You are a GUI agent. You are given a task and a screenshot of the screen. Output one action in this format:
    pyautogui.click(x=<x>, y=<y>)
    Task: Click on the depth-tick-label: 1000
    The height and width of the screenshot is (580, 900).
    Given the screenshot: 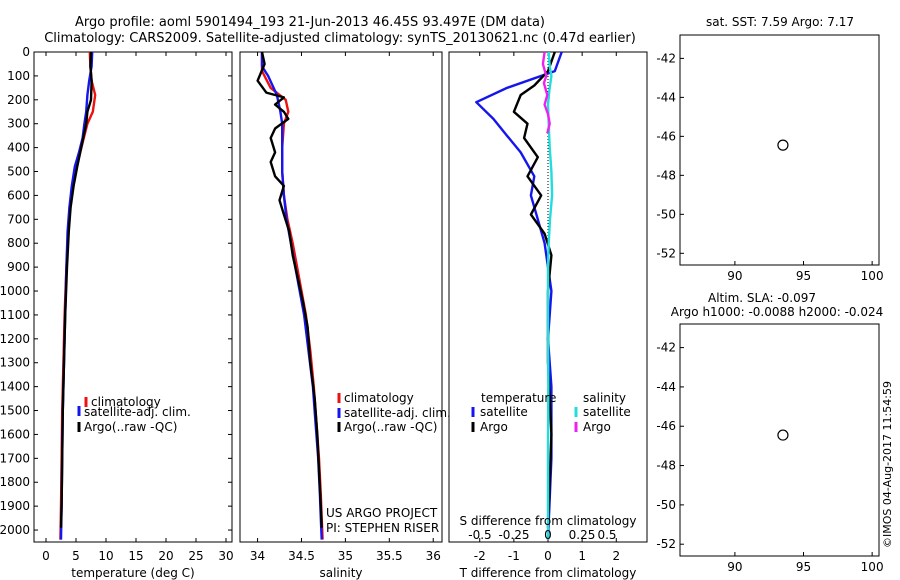 What is the action you would take?
    pyautogui.click(x=15, y=291)
    